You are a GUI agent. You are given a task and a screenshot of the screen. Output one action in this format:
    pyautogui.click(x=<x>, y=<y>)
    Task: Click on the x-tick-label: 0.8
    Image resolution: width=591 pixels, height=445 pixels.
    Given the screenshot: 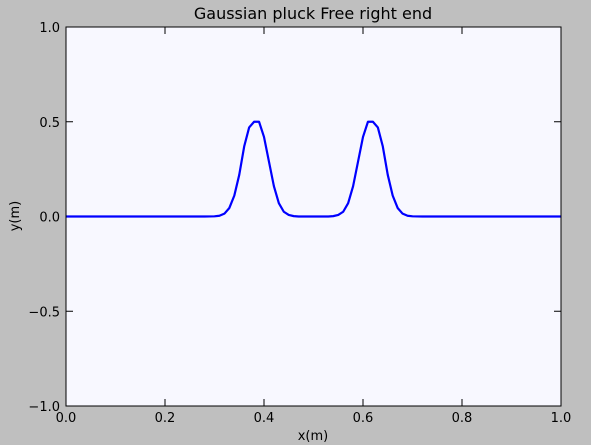 What is the action you would take?
    pyautogui.click(x=462, y=418)
    